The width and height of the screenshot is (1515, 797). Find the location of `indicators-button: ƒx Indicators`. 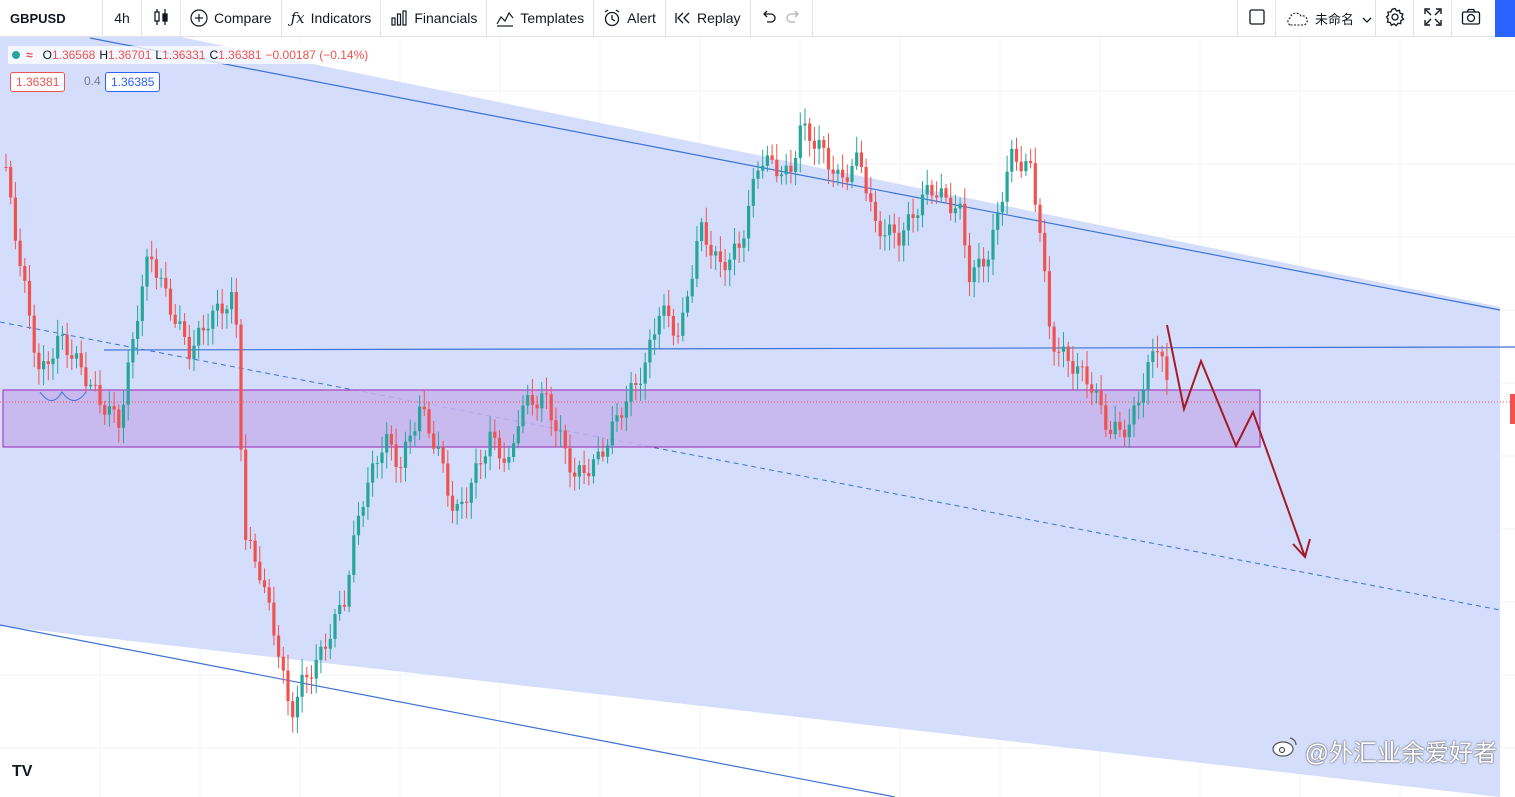

indicators-button: ƒx Indicators is located at coordinates (332, 18).